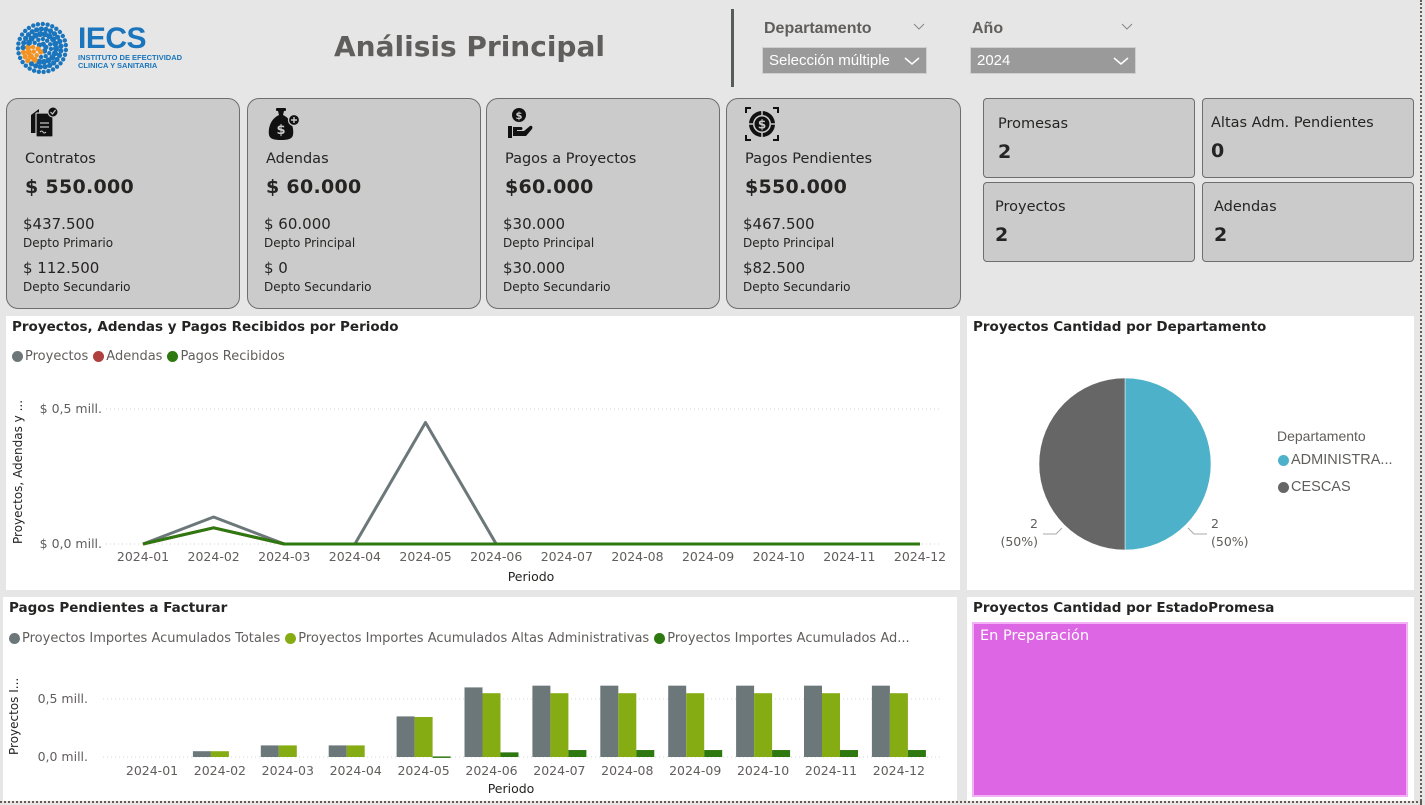  Describe the element at coordinates (763, 770) in the screenshot. I see `x-tick-label: 2024-10` at that location.